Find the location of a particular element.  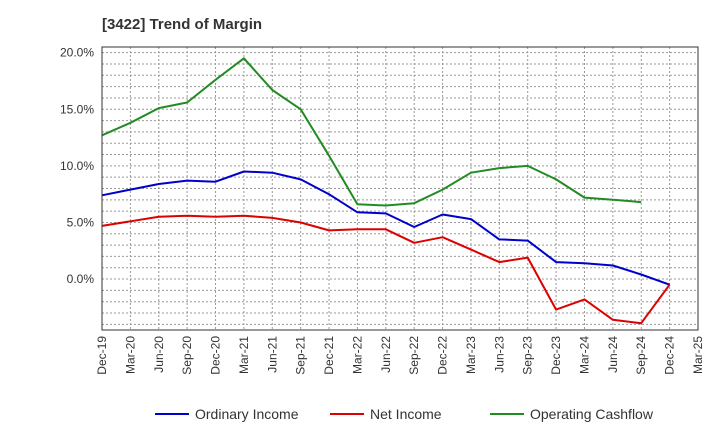

y-tick-label: 20.0% is located at coordinates (77, 53).